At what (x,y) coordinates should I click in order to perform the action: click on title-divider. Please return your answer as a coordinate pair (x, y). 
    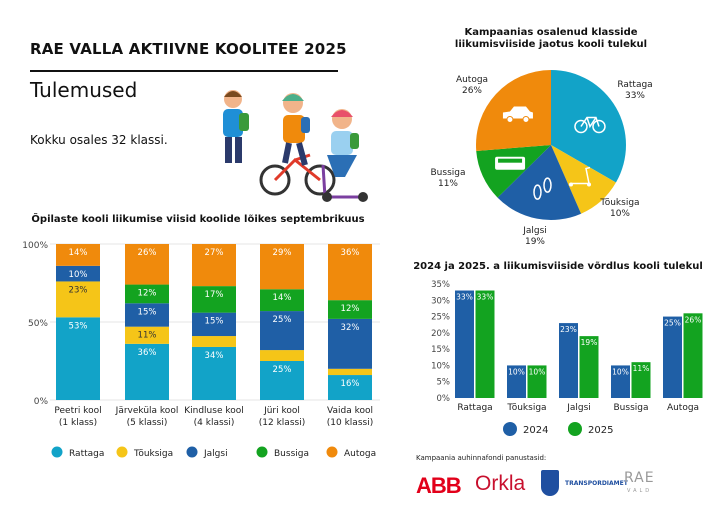
    Looking at the image, I should click on (184, 71).